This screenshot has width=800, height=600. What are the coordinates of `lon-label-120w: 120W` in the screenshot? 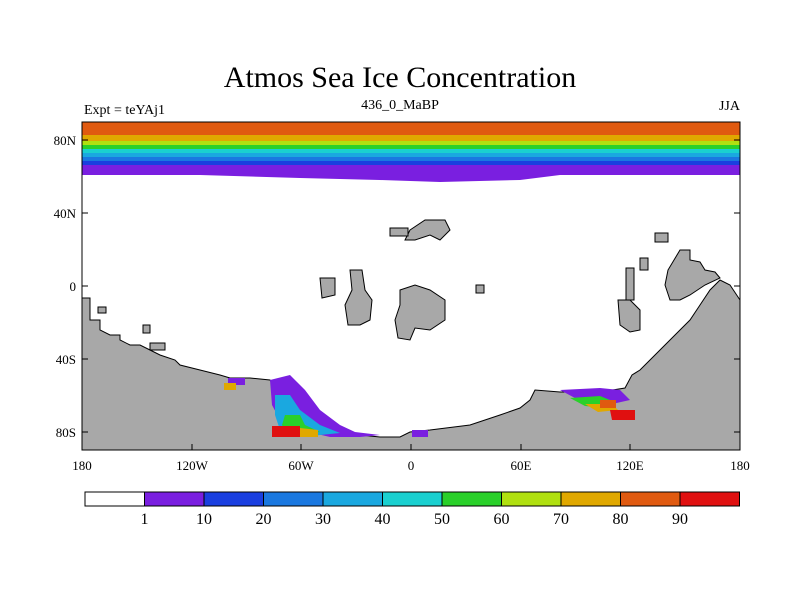 It's located at (192, 465).